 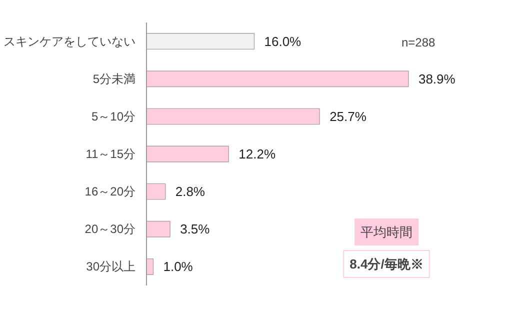 I want to click on y-tick-label: 20～30分, so click(x=110, y=229).